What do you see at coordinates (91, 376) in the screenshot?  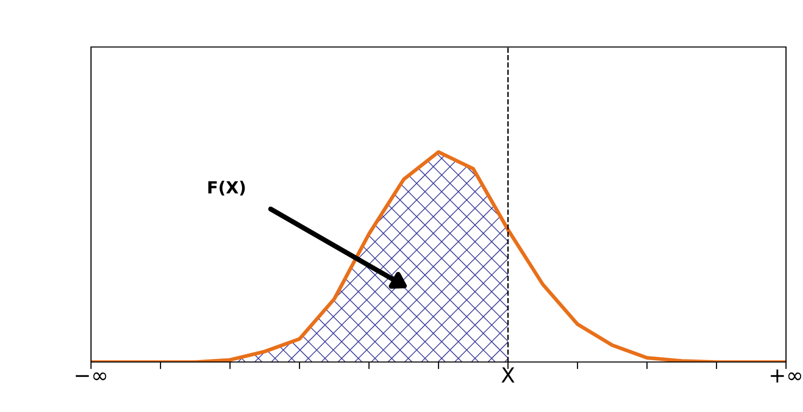 I see `x-tick-label: −∞` at bounding box center [91, 376].